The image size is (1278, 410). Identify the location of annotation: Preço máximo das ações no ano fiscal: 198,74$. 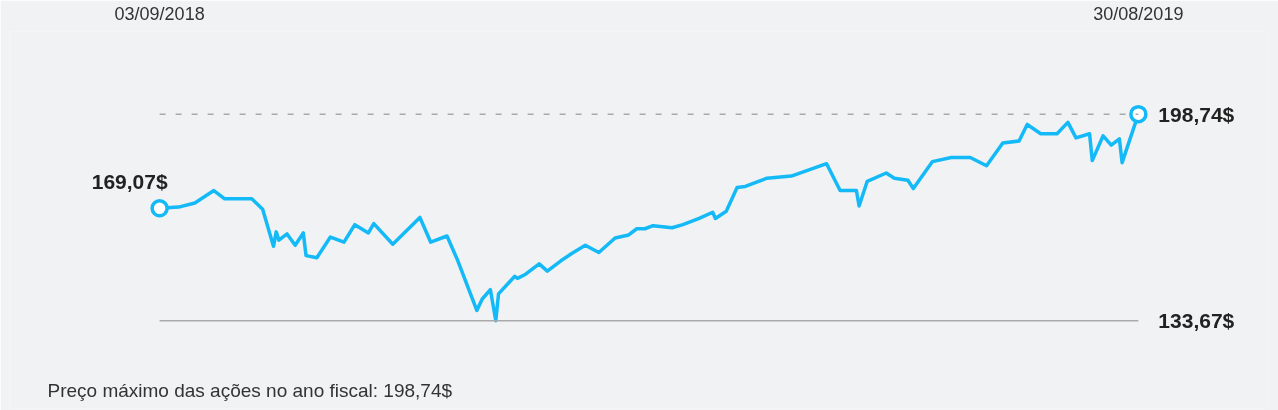
(250, 390).